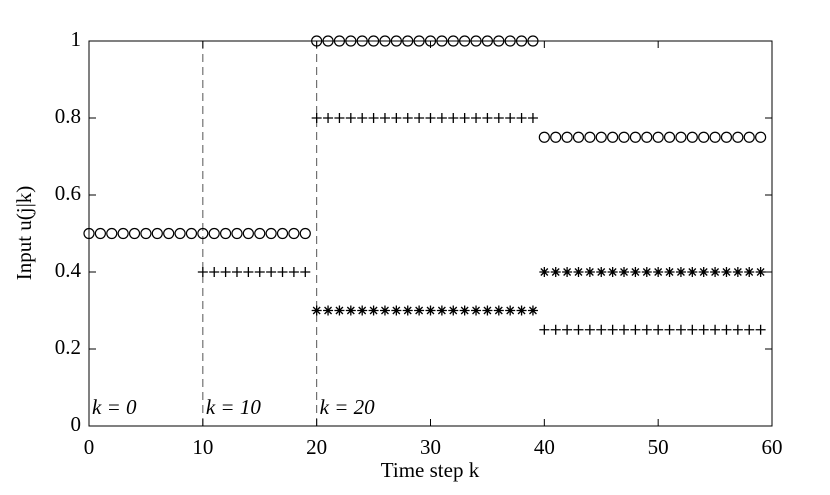 Image resolution: width=830 pixels, height=495 pixels. Describe the element at coordinates (68, 116) in the screenshot. I see `y-tick-label: 0.8` at that location.